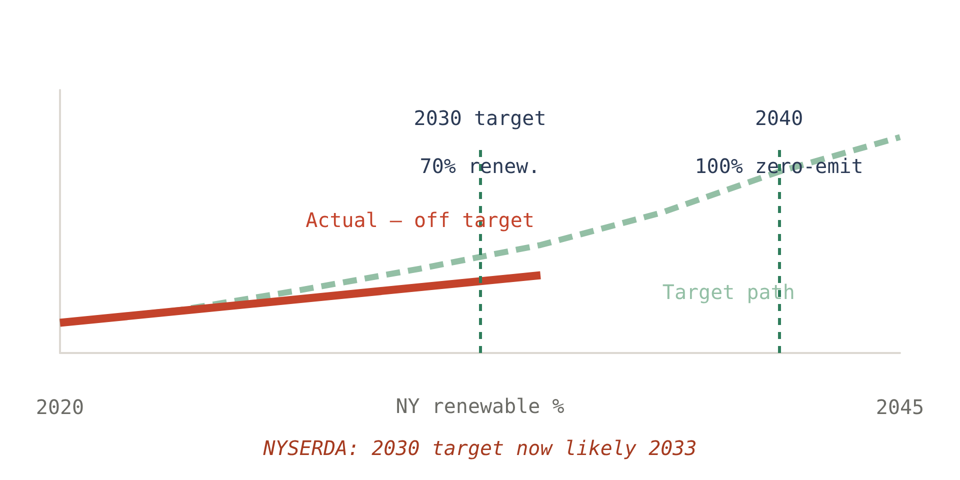 The image size is (960, 480). Describe the element at coordinates (728, 292) in the screenshot. I see `text: Target path` at that location.